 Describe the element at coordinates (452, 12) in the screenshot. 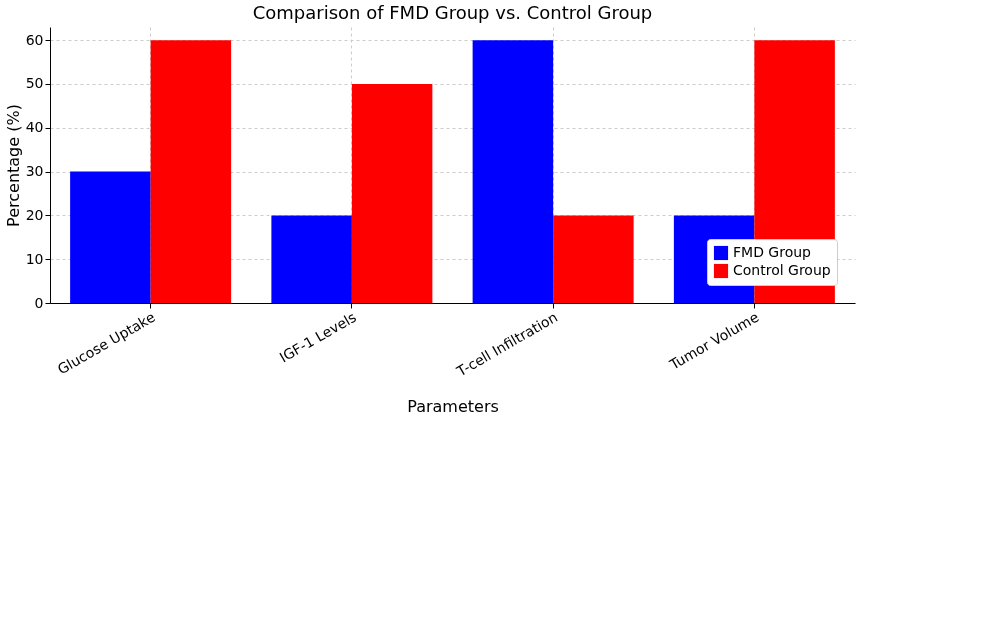

I see `chart-title: Comparison of FMD Group vs. Control Group` at that location.